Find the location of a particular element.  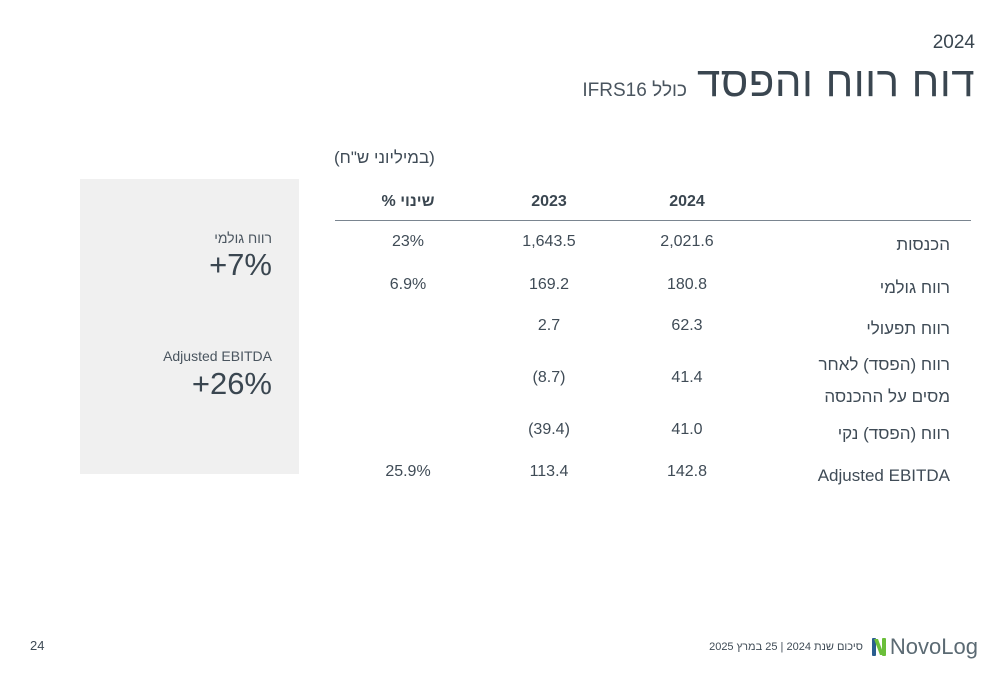

cell-adjusted-ebitda-change: 25.9% is located at coordinates (408, 471).